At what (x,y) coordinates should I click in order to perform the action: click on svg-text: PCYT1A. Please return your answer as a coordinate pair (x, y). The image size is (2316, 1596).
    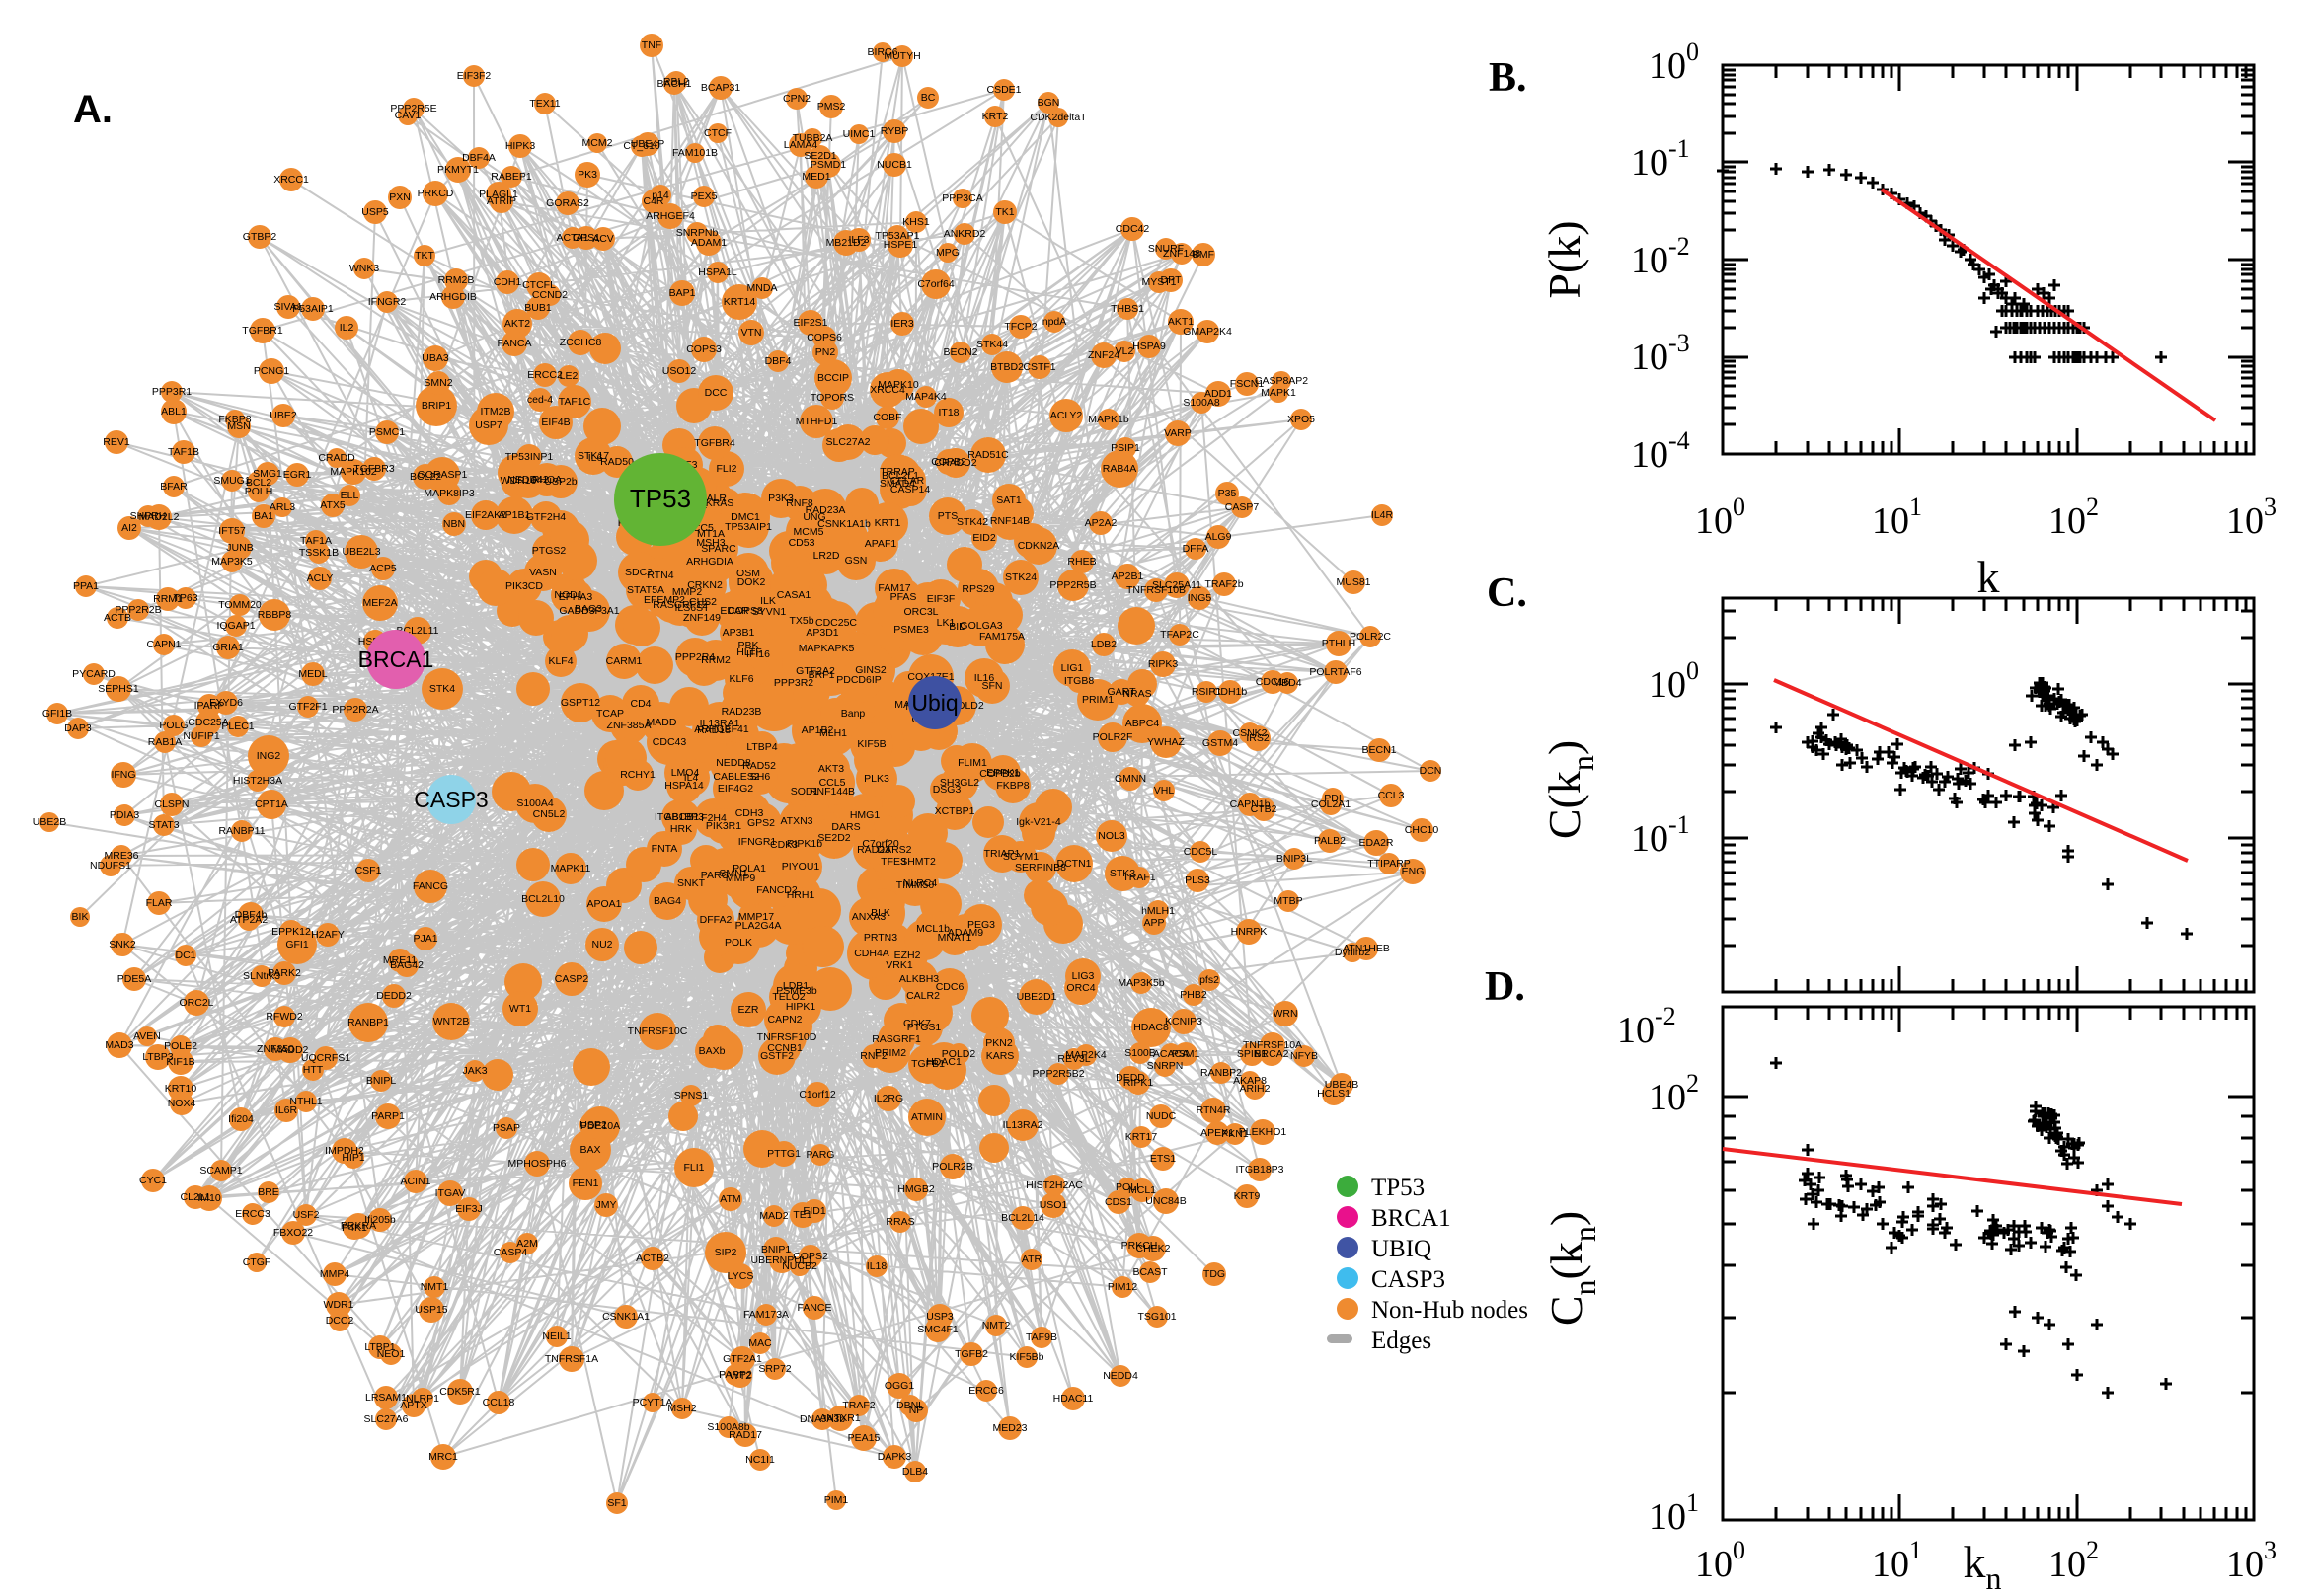
    Looking at the image, I should click on (653, 1402).